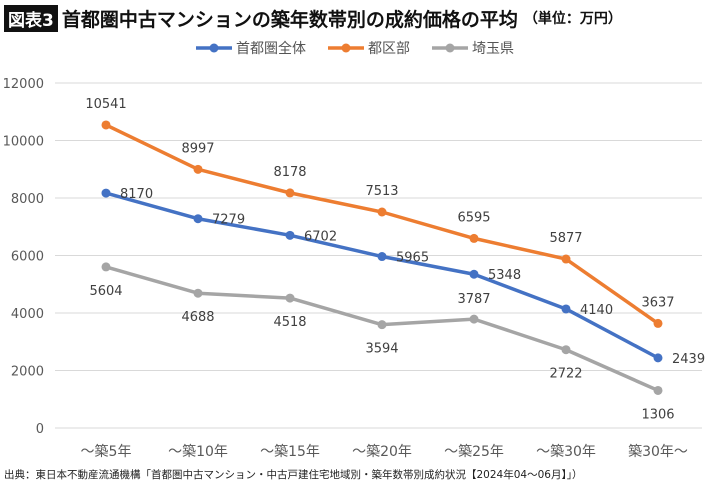 This screenshot has height=487, width=710. Describe the element at coordinates (657, 302) in the screenshot. I see `data-label: 3637` at that location.